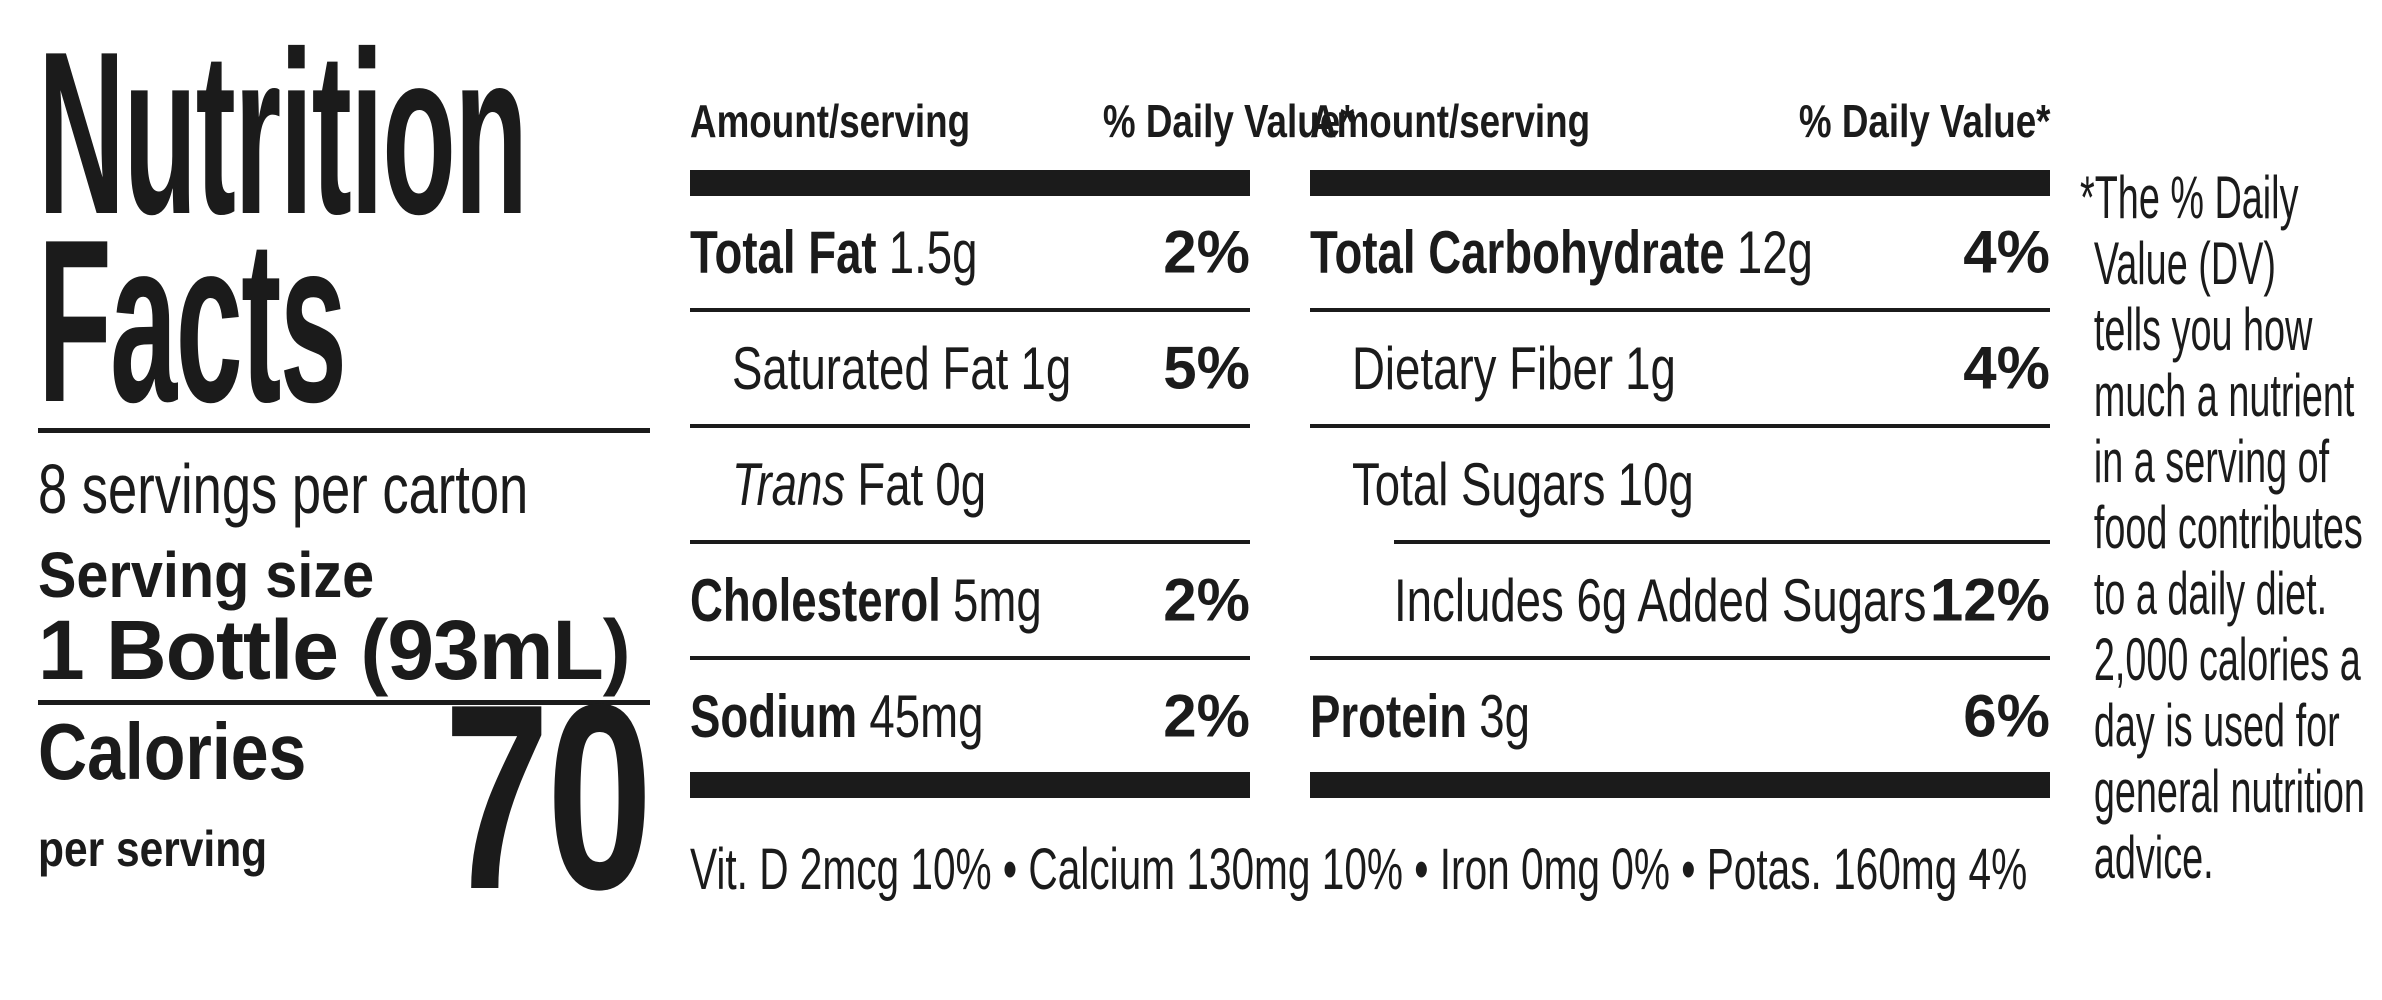 This screenshot has height=1000, width=2382. Describe the element at coordinates (2006, 716) in the screenshot. I see `daily-value-percent: 6%` at that location.